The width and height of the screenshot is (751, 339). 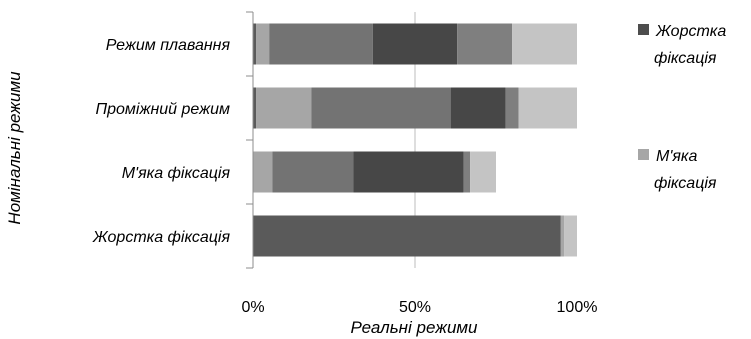 I want to click on legend-label: Жорстка, so click(x=690, y=31).